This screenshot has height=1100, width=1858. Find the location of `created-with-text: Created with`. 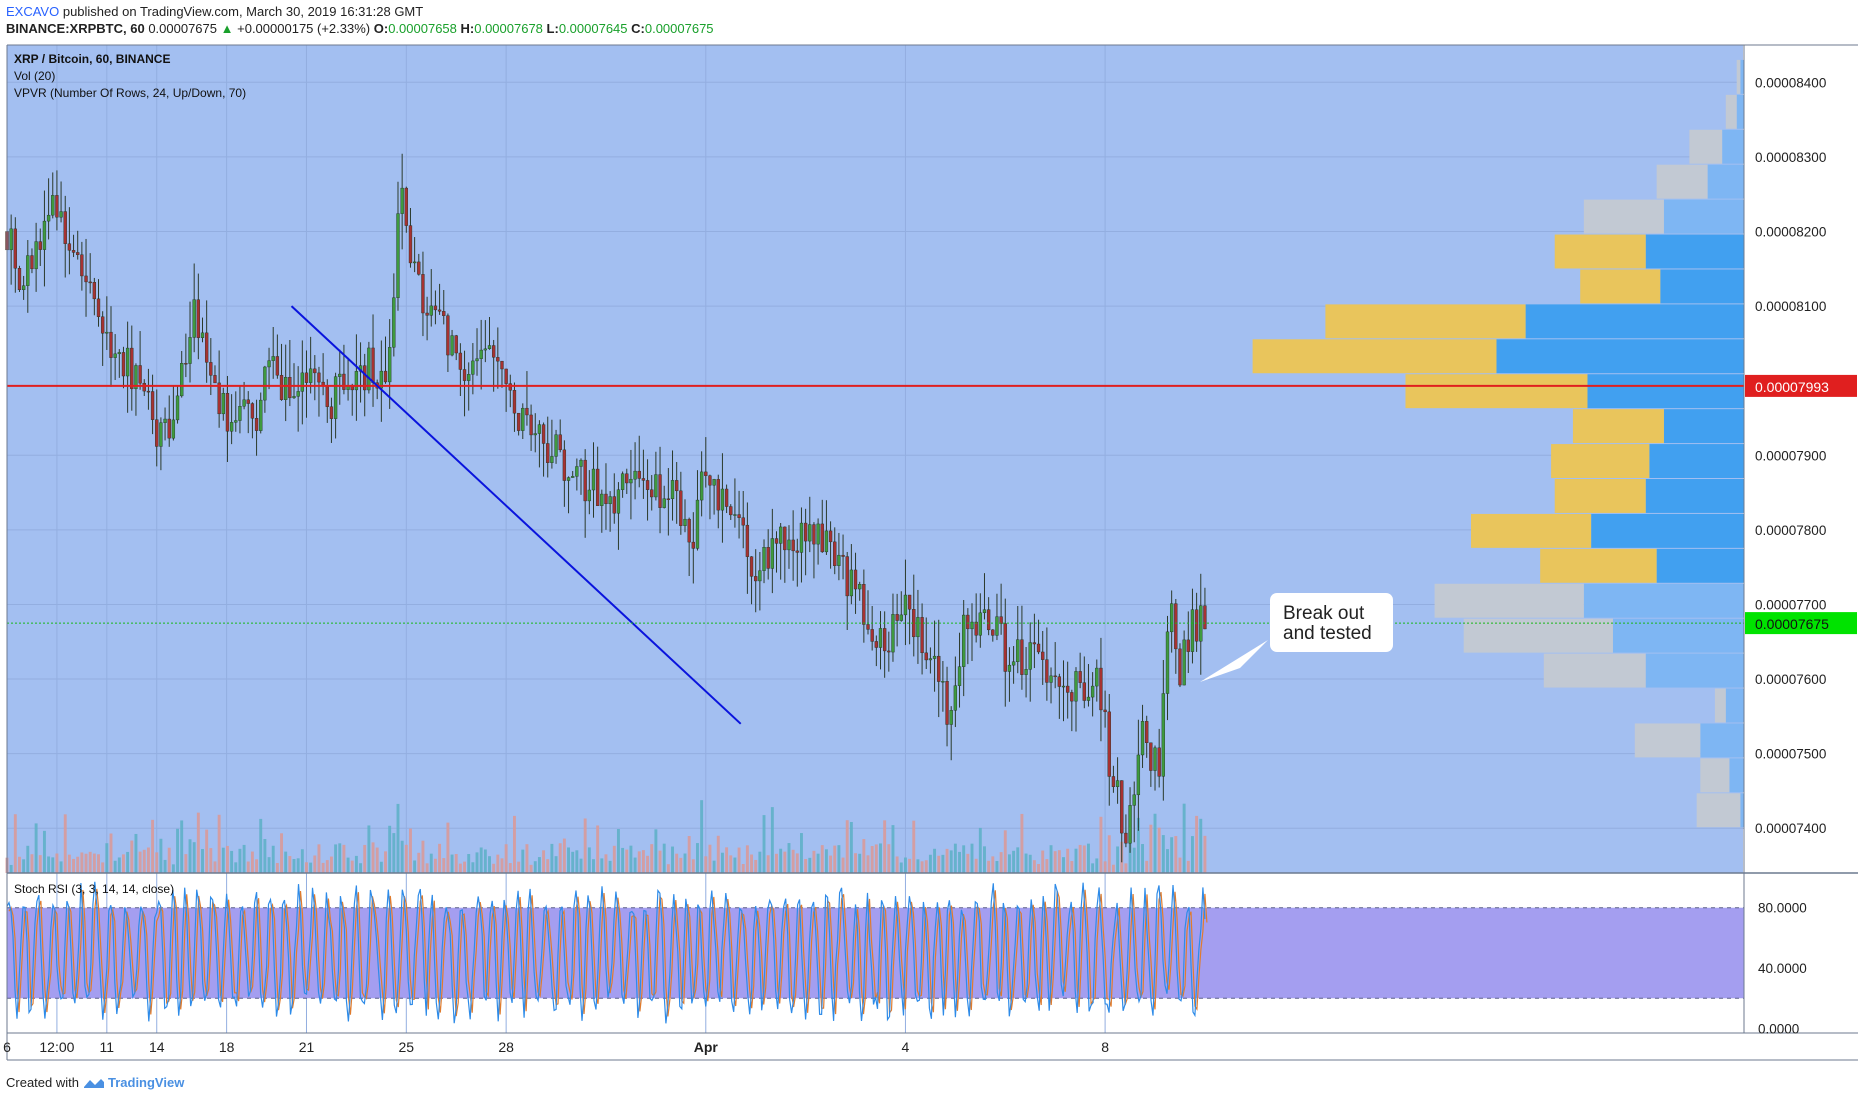

created-with-text: Created with is located at coordinates (42, 1082).